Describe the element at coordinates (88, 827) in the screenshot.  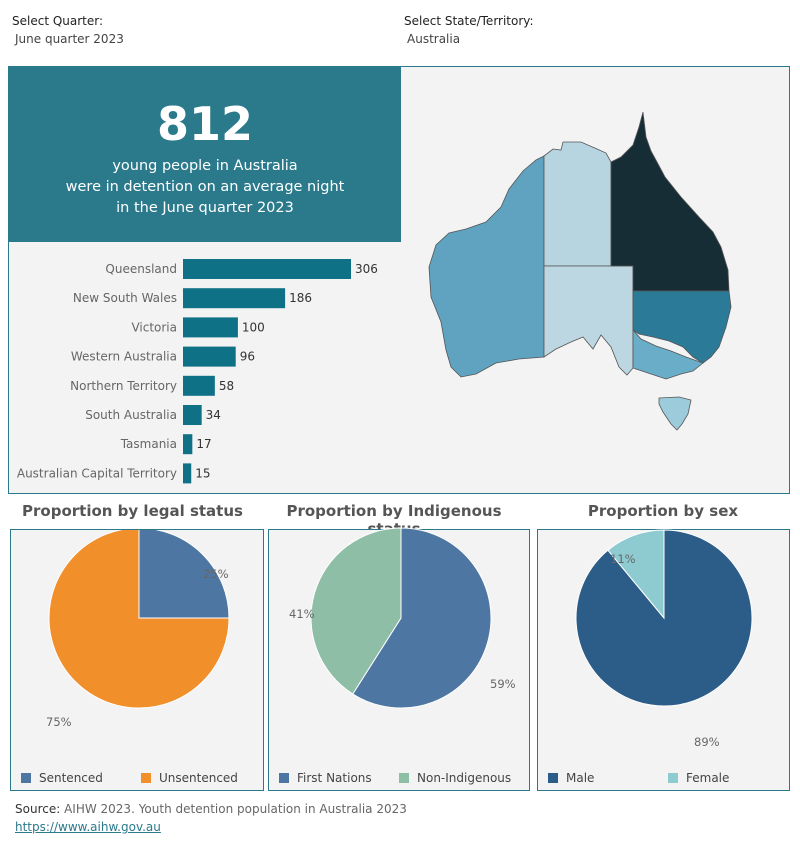
I see `source-link: https://www.aihw.gov.au` at that location.